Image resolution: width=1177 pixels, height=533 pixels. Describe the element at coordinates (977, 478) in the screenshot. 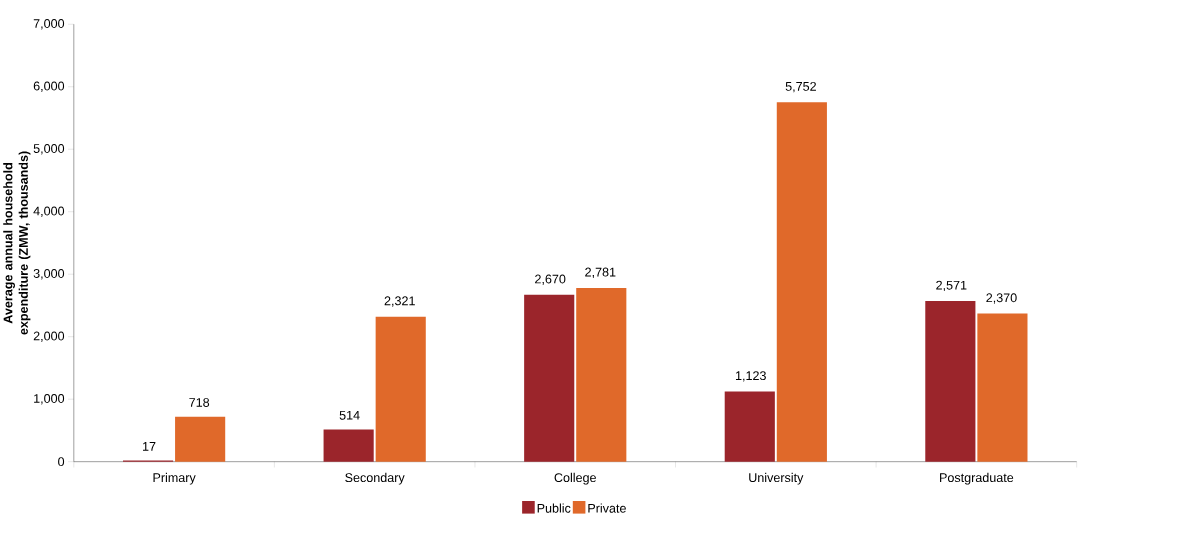

I see `x-tick-label: Postgraduate` at that location.